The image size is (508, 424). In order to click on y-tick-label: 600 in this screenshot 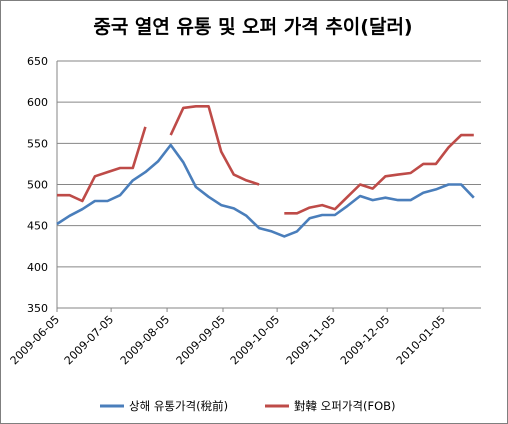, I will do `click(37, 102)`.